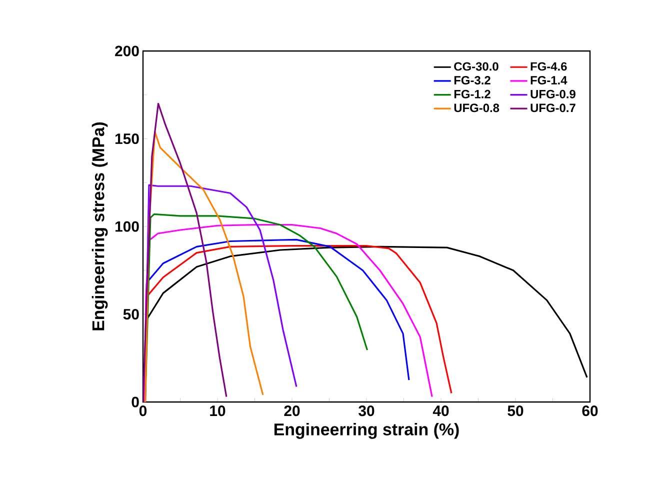  Describe the element at coordinates (553, 94) in the screenshot. I see `legend-label: UFG-0.9` at that location.